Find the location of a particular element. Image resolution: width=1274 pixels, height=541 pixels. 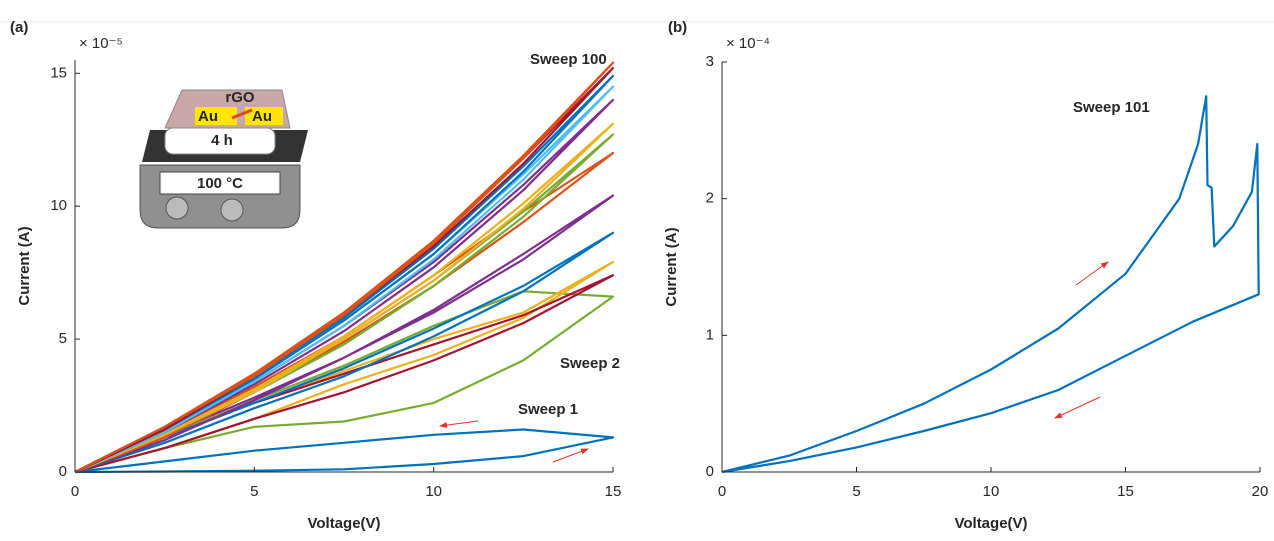

inset-label: 100 °C is located at coordinates (220, 183).